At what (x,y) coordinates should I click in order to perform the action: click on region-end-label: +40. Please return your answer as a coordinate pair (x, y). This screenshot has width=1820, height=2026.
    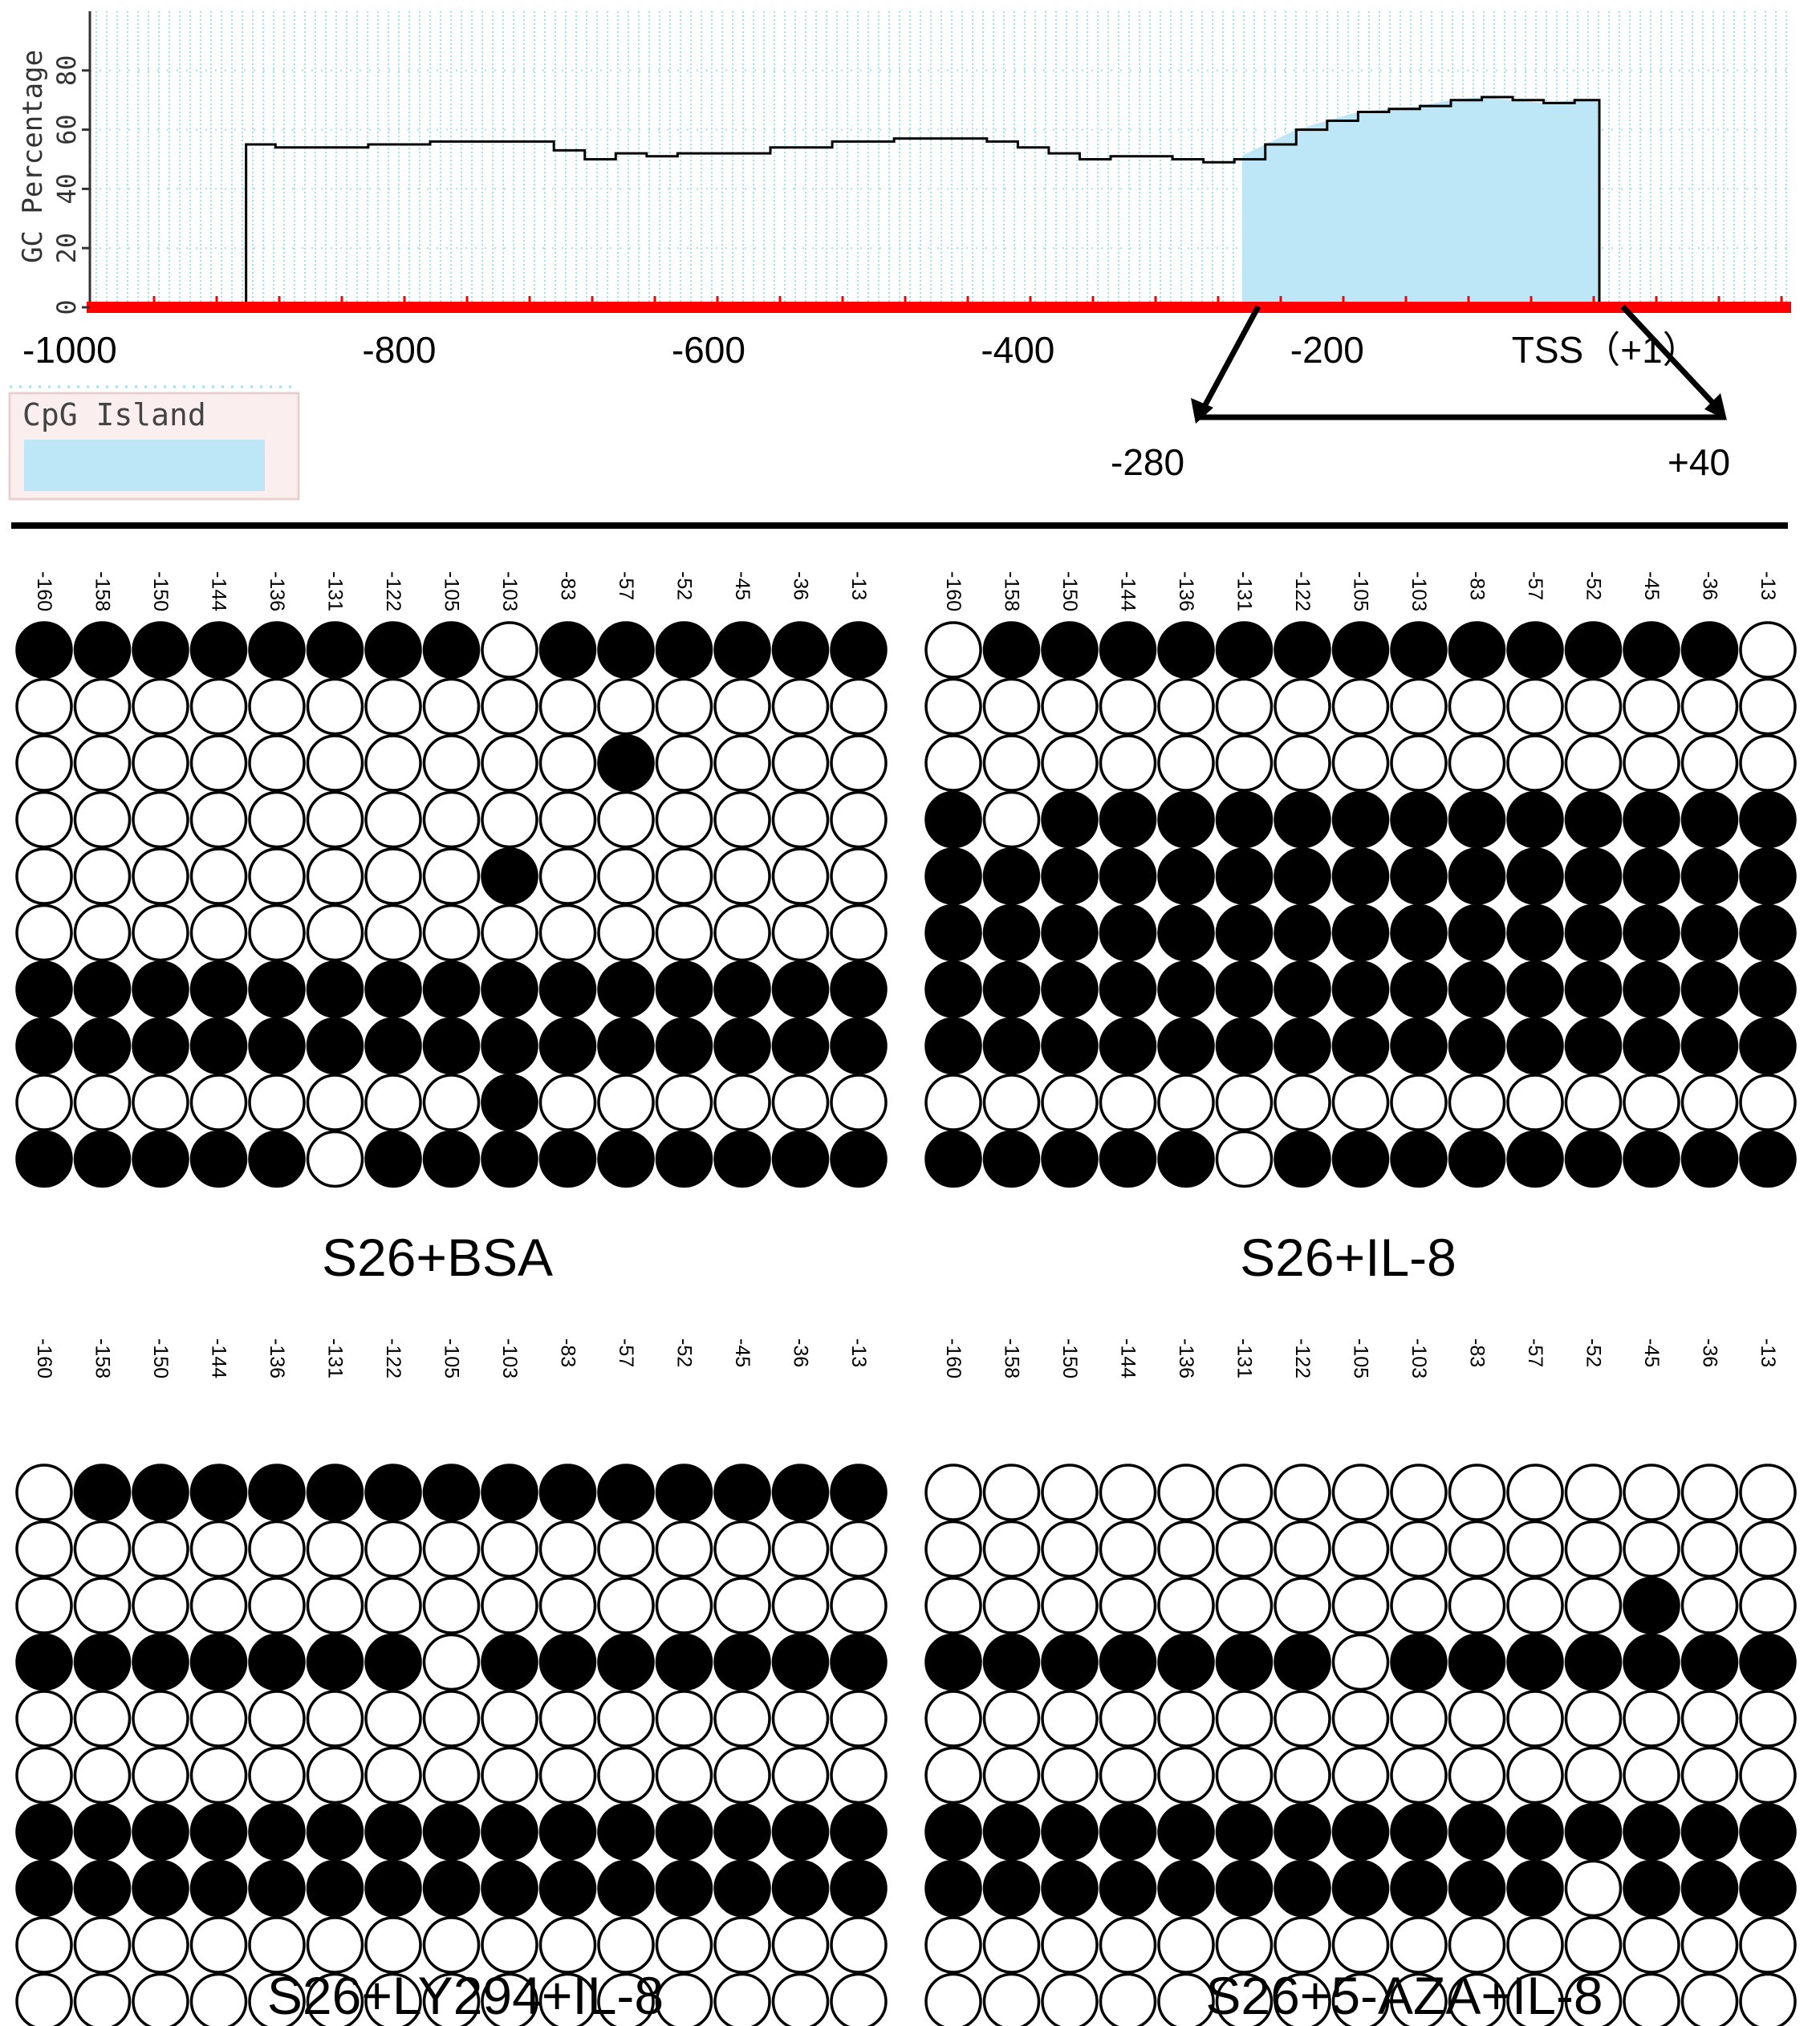
    Looking at the image, I should click on (1699, 462).